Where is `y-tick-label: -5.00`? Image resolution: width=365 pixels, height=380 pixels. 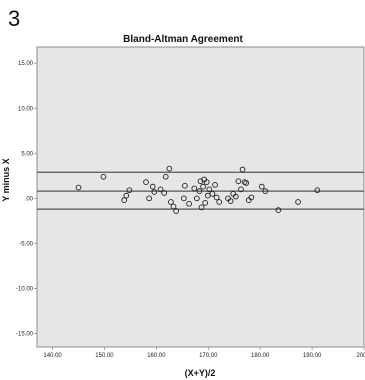
y-tick-label: -5.00 is located at coordinates (26, 244).